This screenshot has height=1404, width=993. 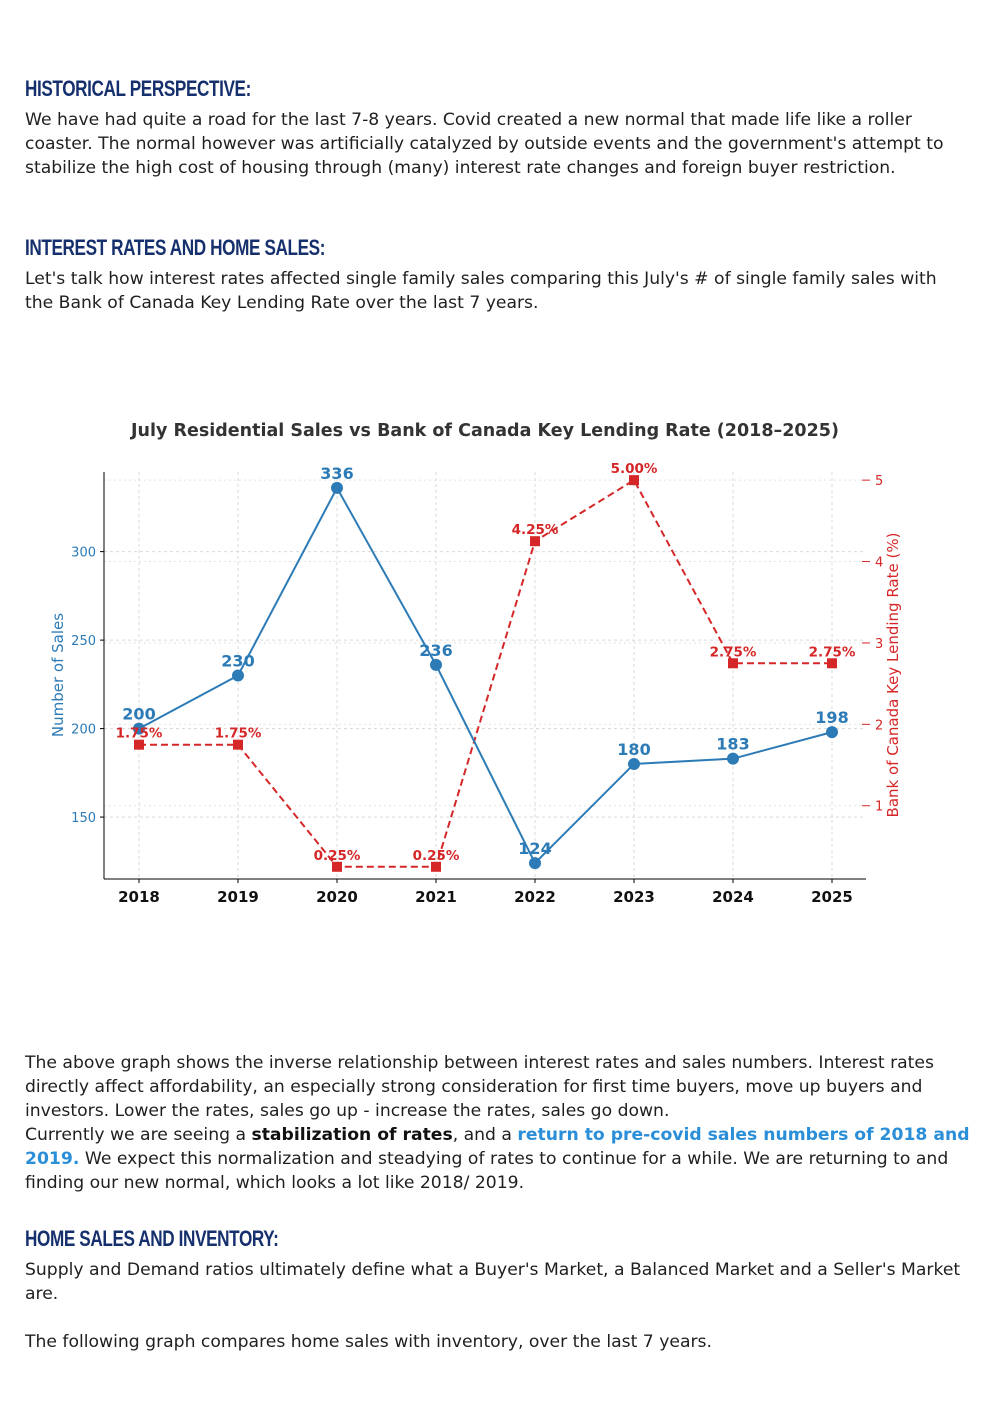 What do you see at coordinates (534, 848) in the screenshot?
I see `sales-data-label: 124` at bounding box center [534, 848].